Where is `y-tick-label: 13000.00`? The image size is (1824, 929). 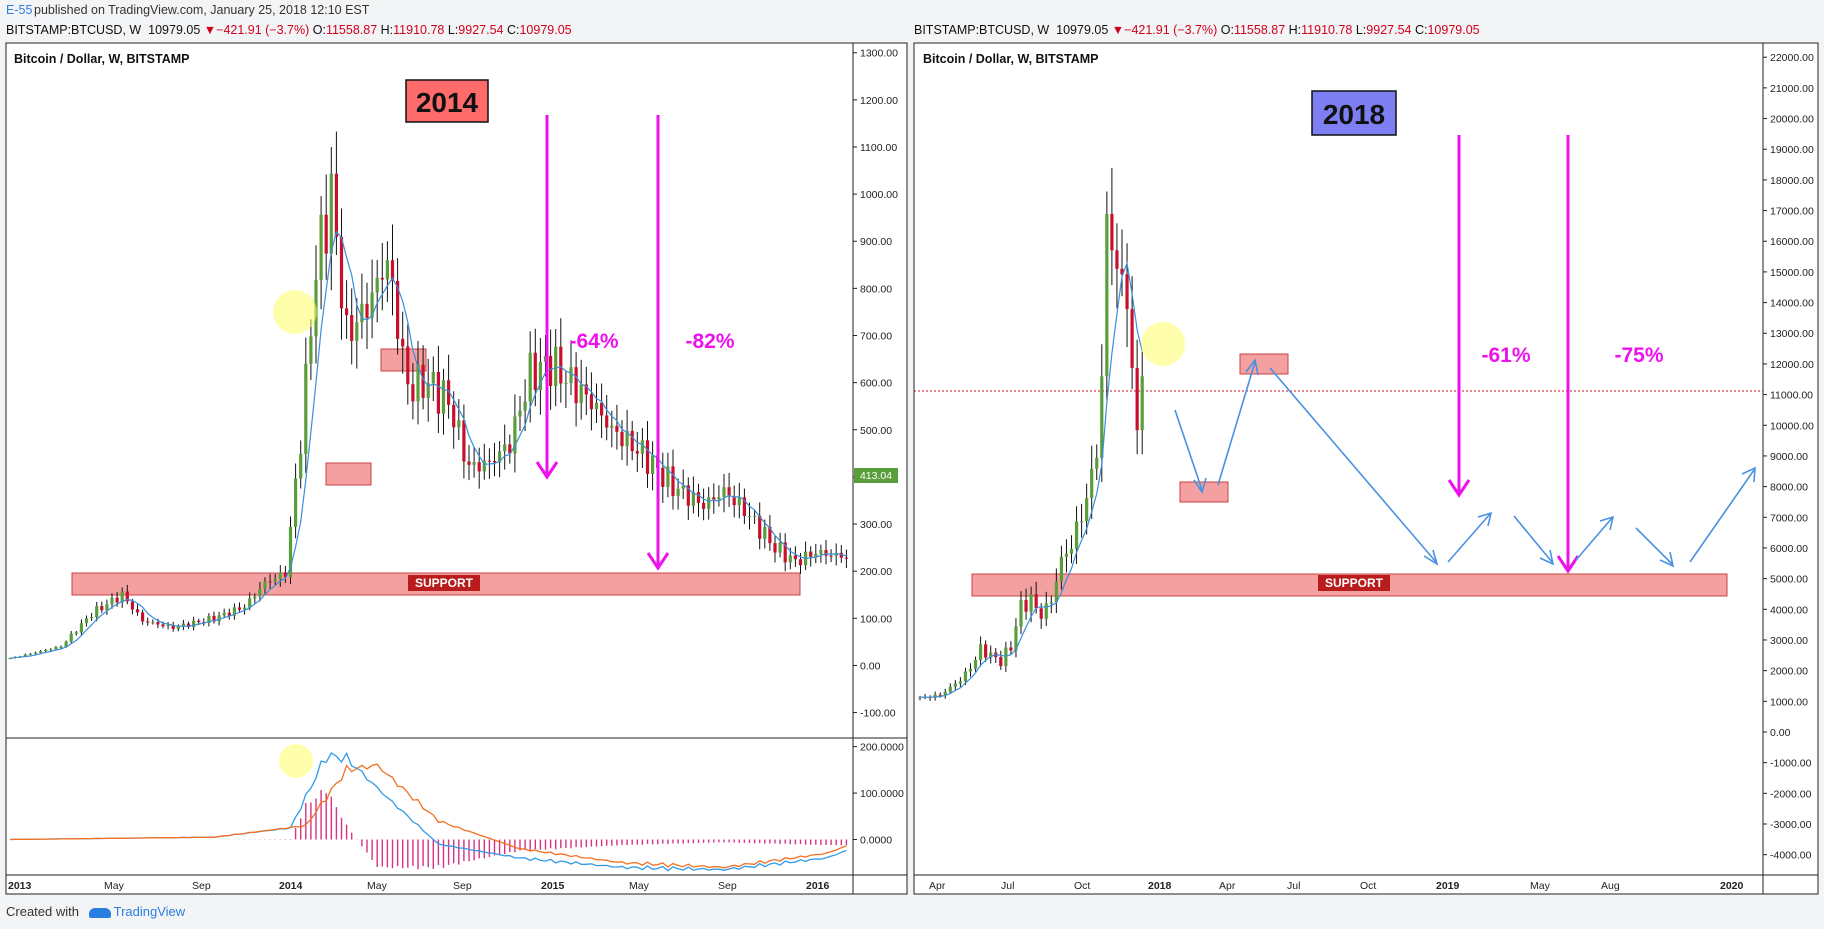 y-tick-label: 13000.00 is located at coordinates (1792, 334).